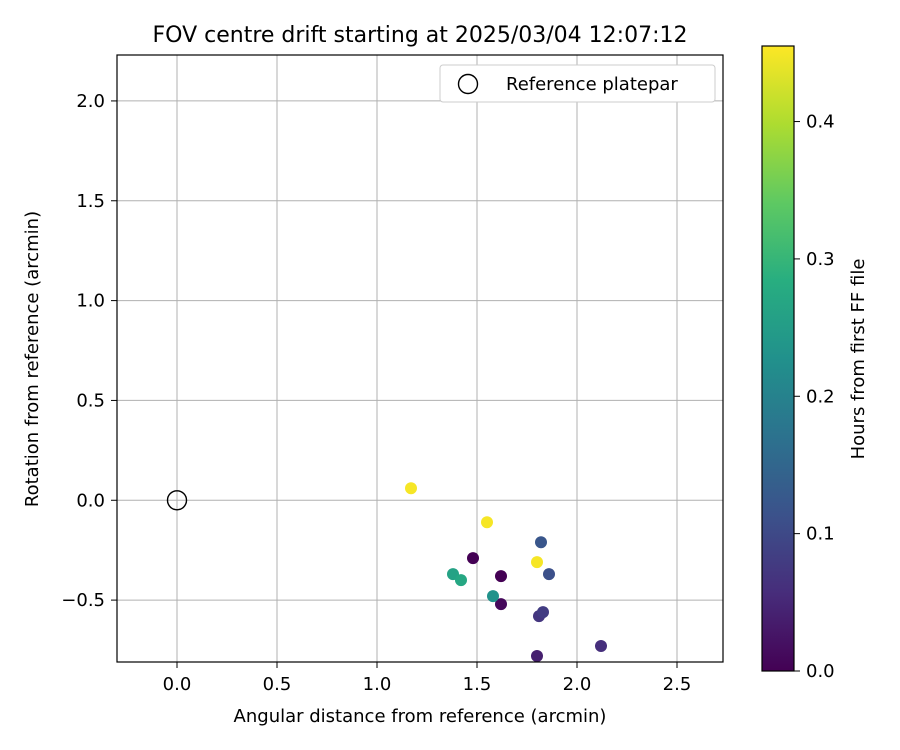  I want to click on legend-reference-label: Reference platepar, so click(592, 84).